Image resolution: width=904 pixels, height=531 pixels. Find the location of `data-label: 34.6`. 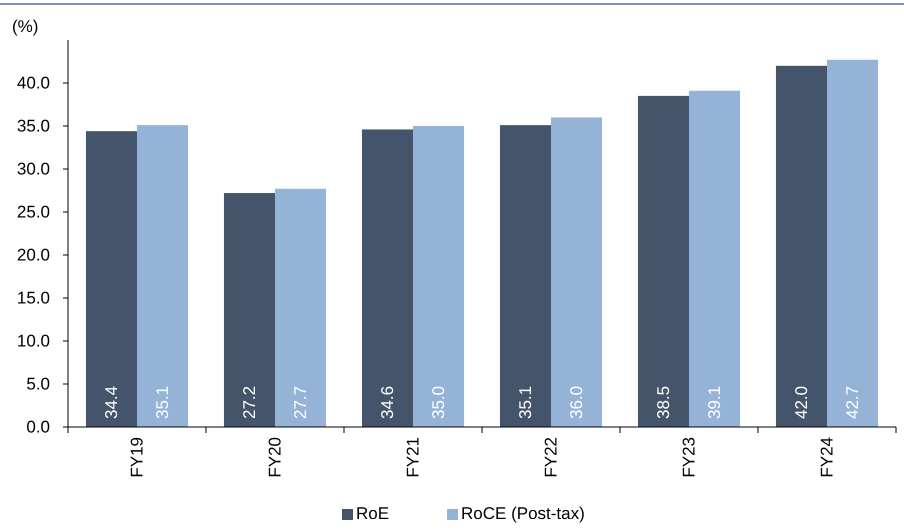

data-label: 34.6 is located at coordinates (387, 402).